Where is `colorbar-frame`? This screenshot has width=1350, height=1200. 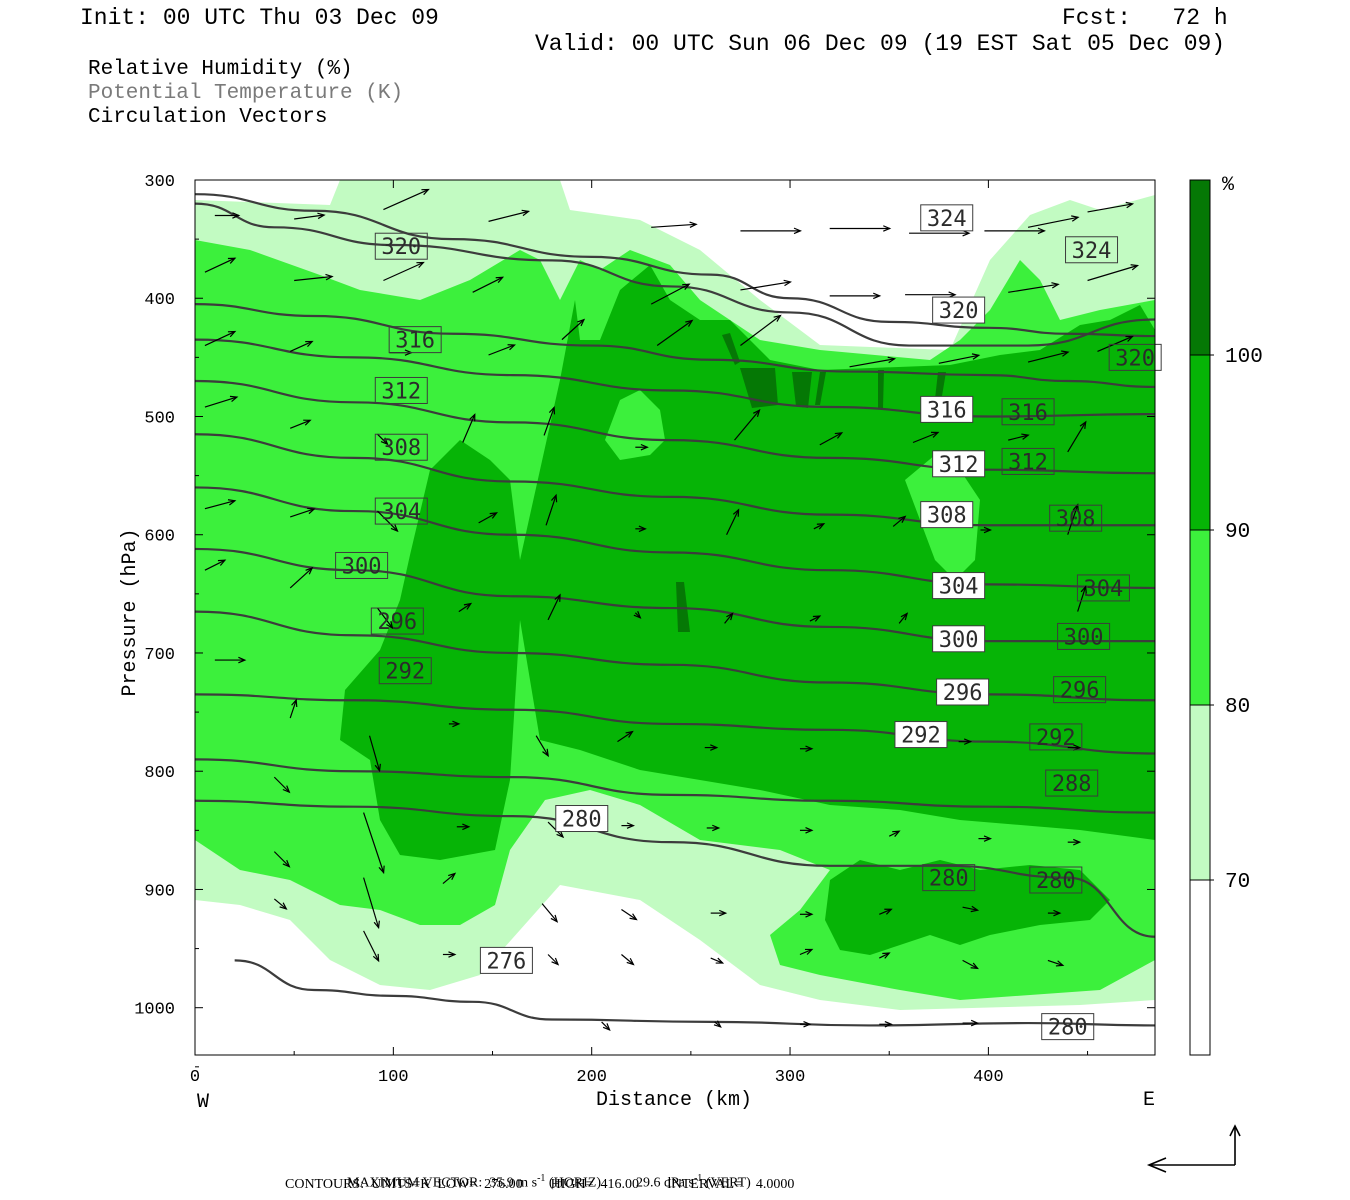 colorbar-frame is located at coordinates (1200, 617).